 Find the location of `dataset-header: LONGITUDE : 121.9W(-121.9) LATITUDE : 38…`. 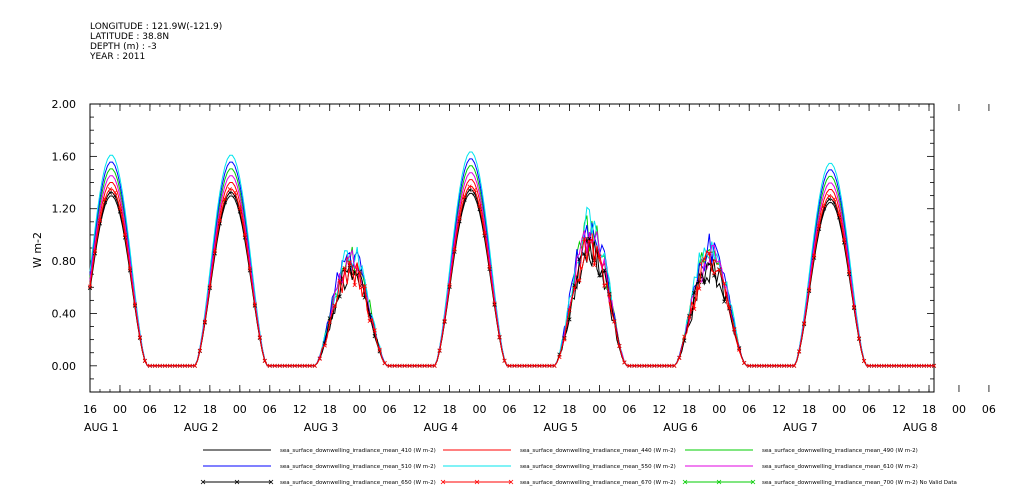

dataset-header: LONGITUDE : 121.9W(-121.9) LATITUDE : 38… is located at coordinates (156, 42).